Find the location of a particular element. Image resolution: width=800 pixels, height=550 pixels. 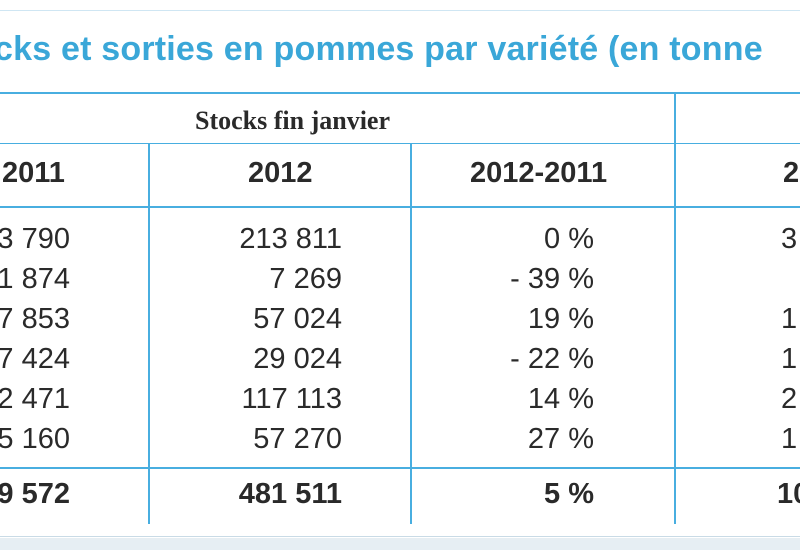

cell-diff: - 39 % is located at coordinates (552, 279).